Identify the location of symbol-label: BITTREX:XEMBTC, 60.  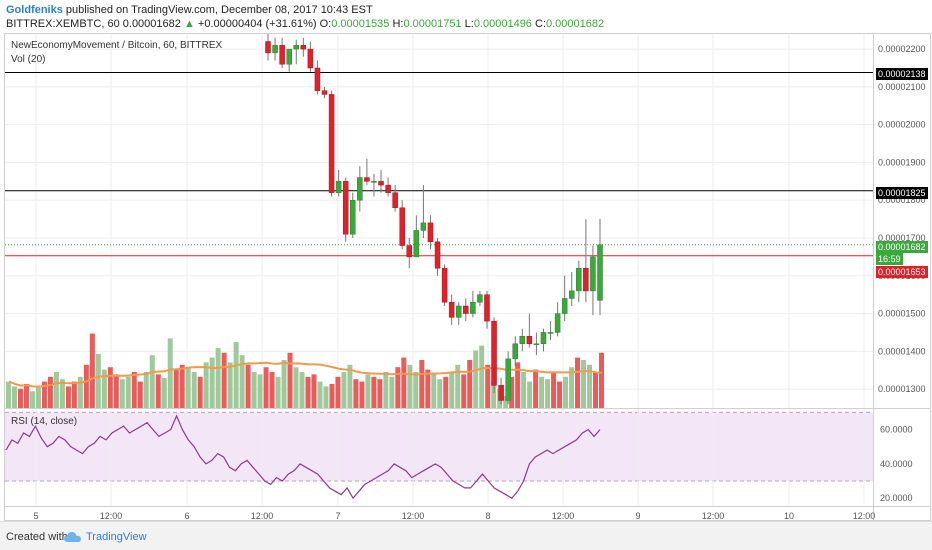
(63, 24).